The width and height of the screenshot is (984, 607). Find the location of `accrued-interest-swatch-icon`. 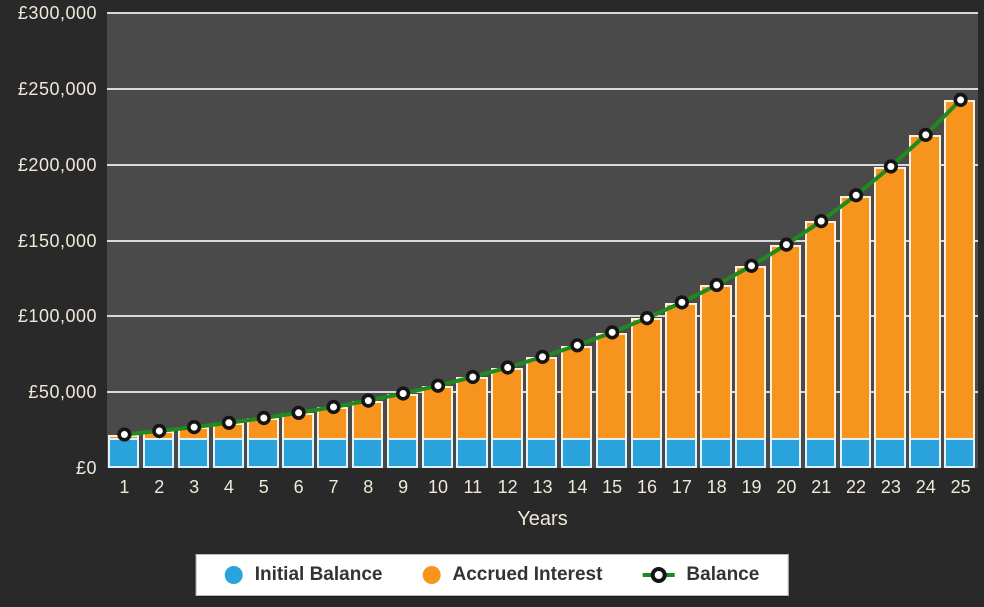

accrued-interest-swatch-icon is located at coordinates (431, 575).